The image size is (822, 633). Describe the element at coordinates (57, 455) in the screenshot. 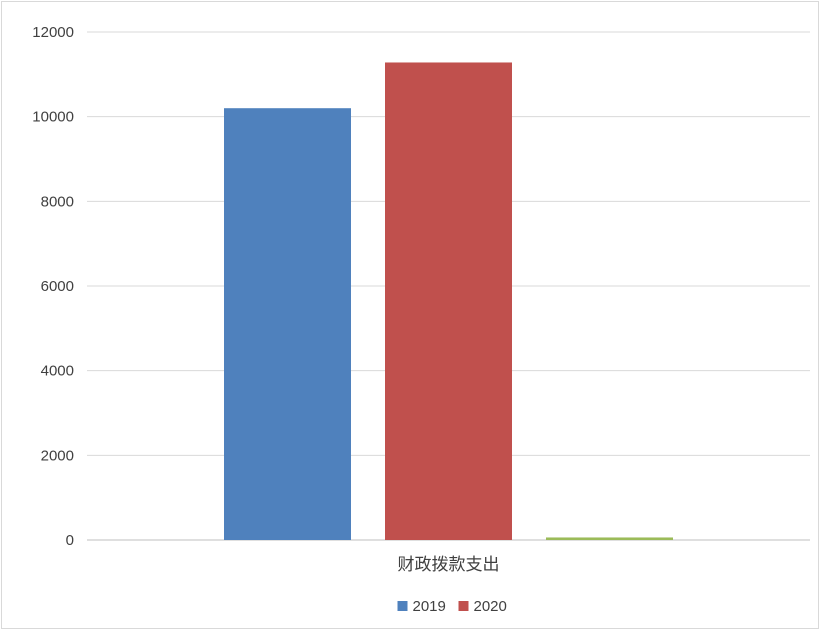

I see `y-tick-label: 2000` at that location.